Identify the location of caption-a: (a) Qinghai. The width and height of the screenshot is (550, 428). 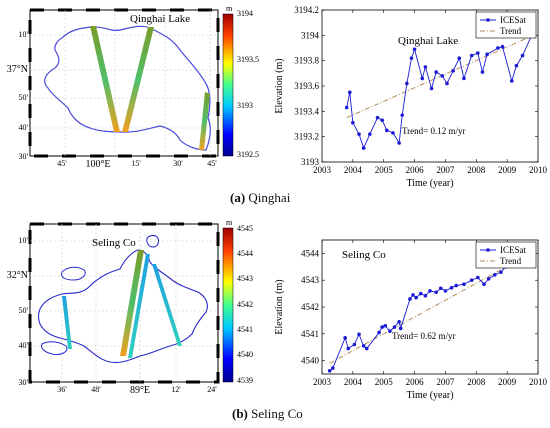
(260, 198).